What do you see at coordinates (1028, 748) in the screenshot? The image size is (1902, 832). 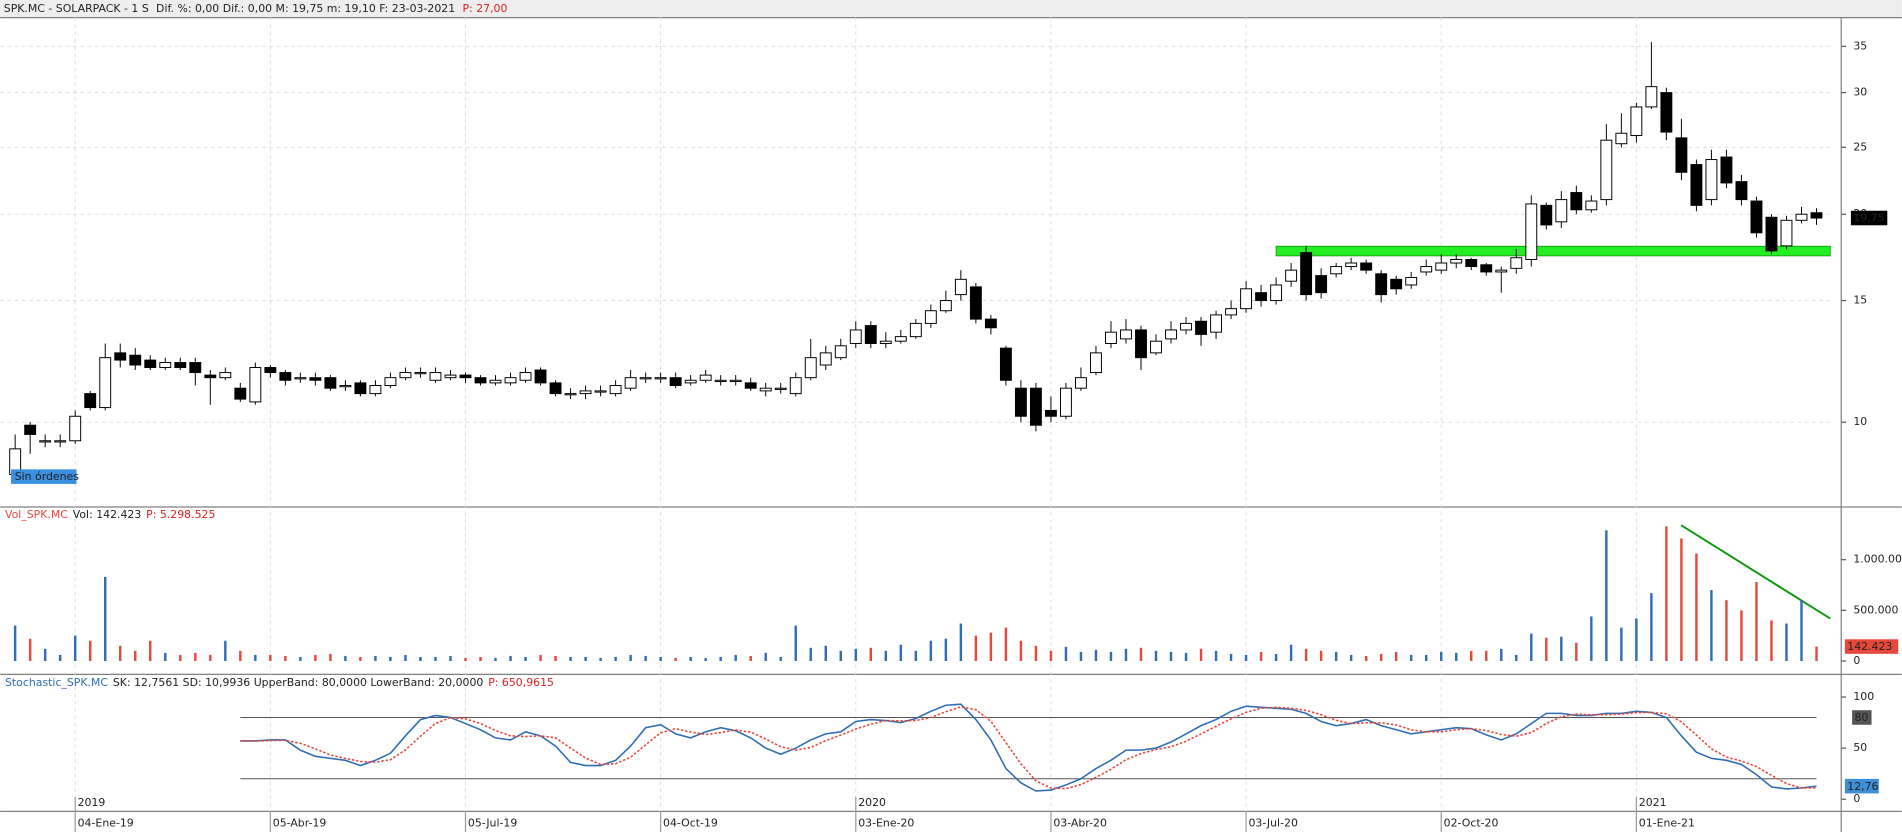 I see `stoch-line` at bounding box center [1028, 748].